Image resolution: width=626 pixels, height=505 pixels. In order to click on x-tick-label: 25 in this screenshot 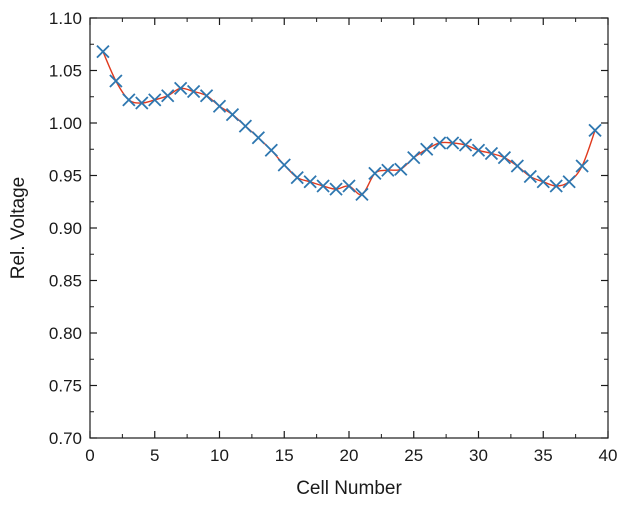, I will do `click(413, 455)`.